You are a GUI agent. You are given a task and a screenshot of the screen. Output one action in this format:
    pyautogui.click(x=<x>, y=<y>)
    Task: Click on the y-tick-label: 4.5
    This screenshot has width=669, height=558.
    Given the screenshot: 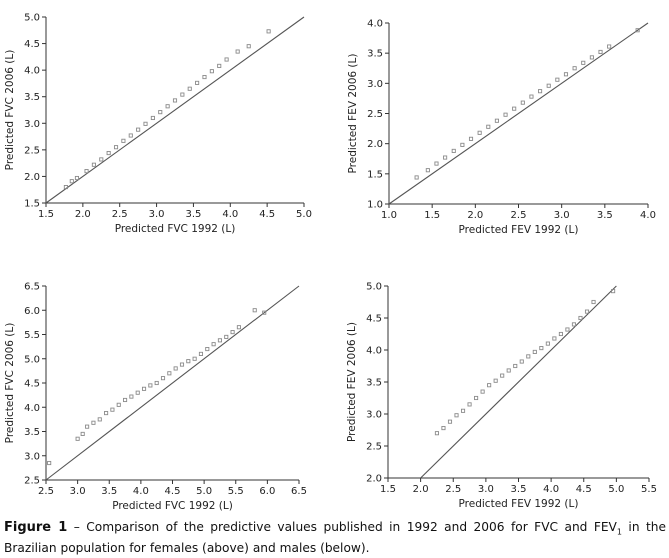 What is the action you would take?
    pyautogui.click(x=32, y=44)
    